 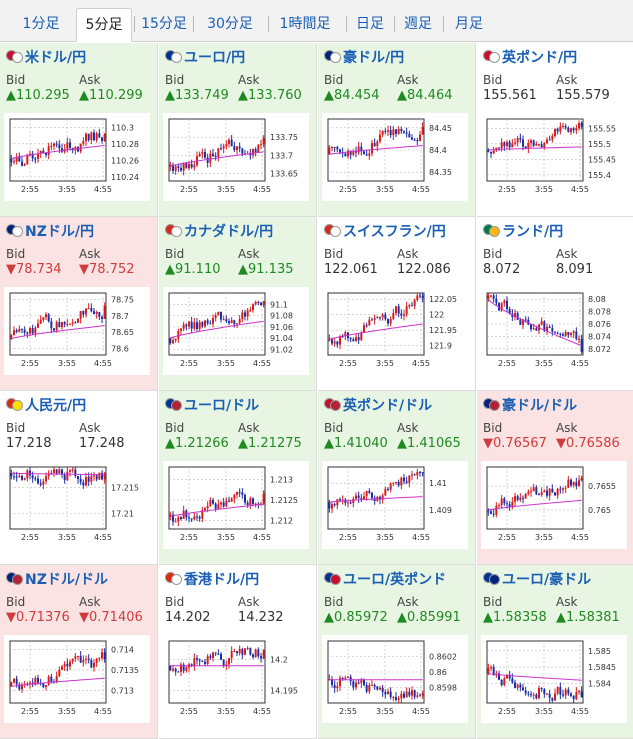 I want to click on pair-title-link: ユーロ/ドル, so click(x=212, y=405).